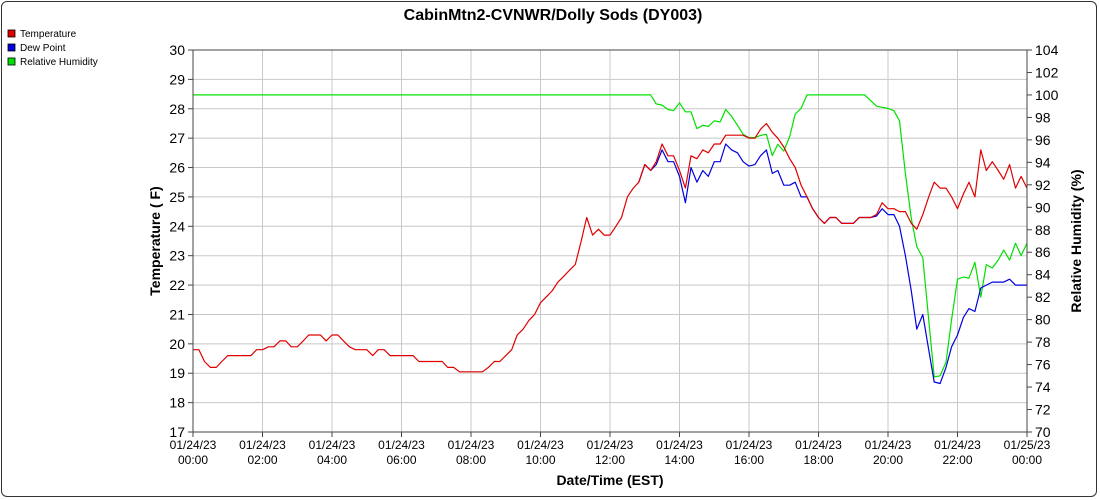  What do you see at coordinates (1076, 240) in the screenshot?
I see `y-axis-right-title: Relative Humidity (%)` at bounding box center [1076, 240].